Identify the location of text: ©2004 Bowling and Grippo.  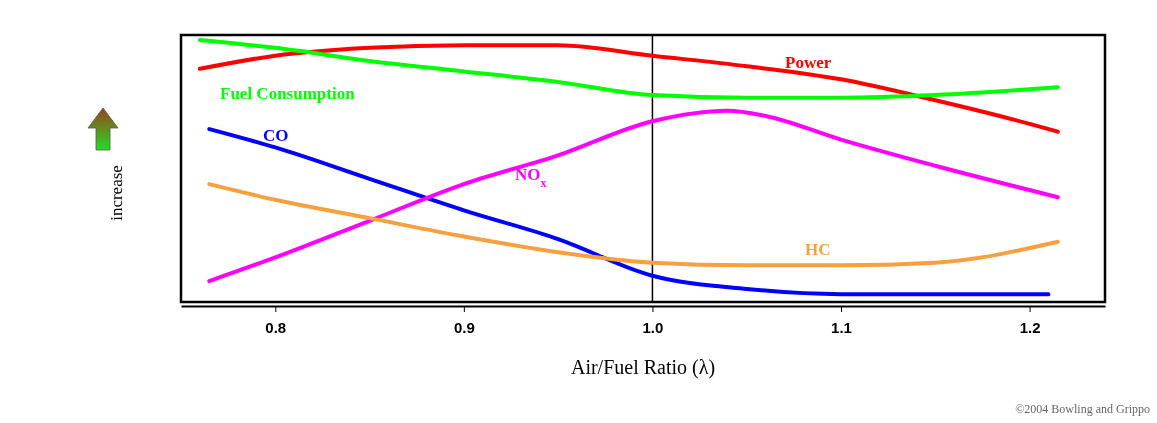
(1082, 409).